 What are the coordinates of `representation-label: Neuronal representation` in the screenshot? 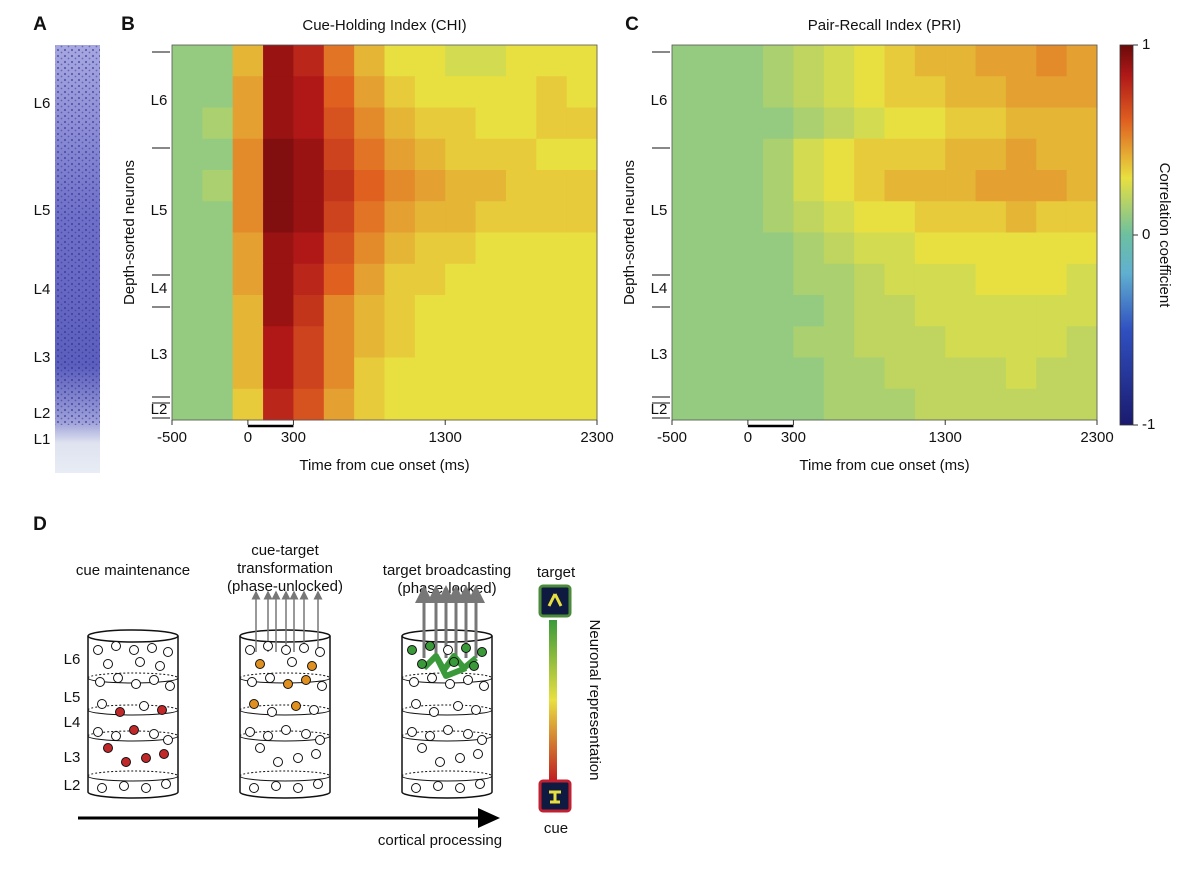 It's located at (594, 700).